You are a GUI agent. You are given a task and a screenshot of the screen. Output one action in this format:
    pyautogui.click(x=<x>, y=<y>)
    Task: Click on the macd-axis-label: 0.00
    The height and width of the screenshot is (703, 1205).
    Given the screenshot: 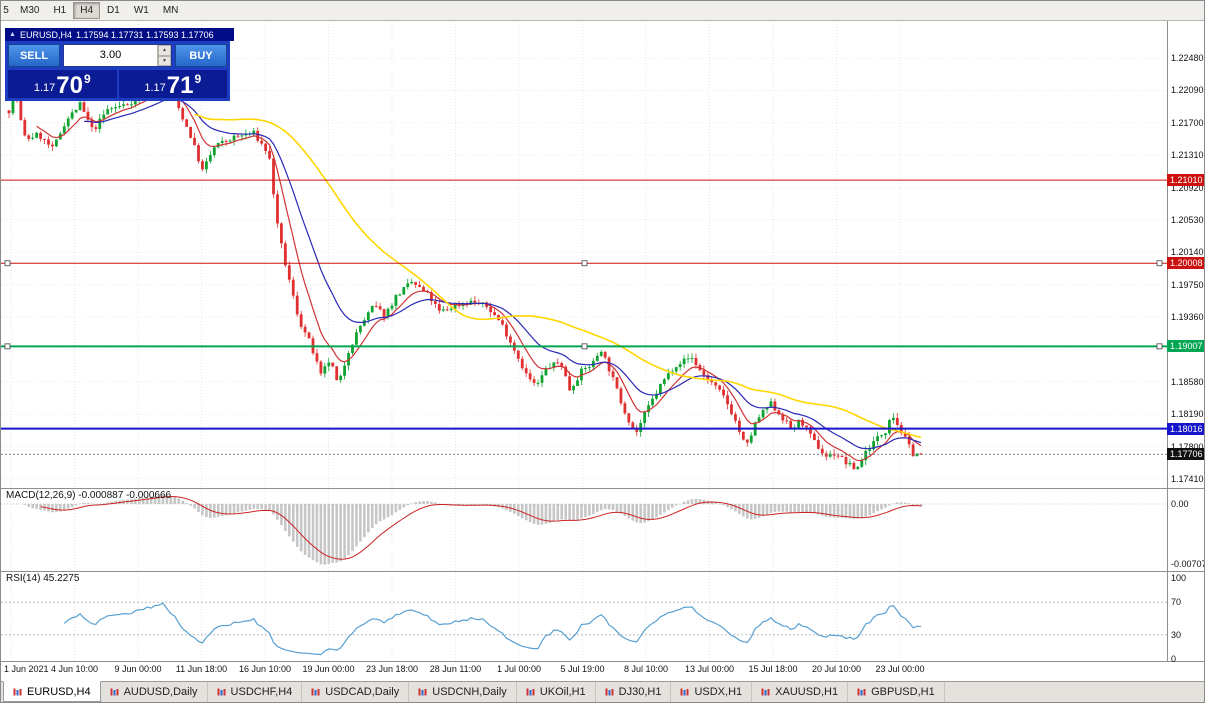 What is the action you would take?
    pyautogui.click(x=1180, y=504)
    